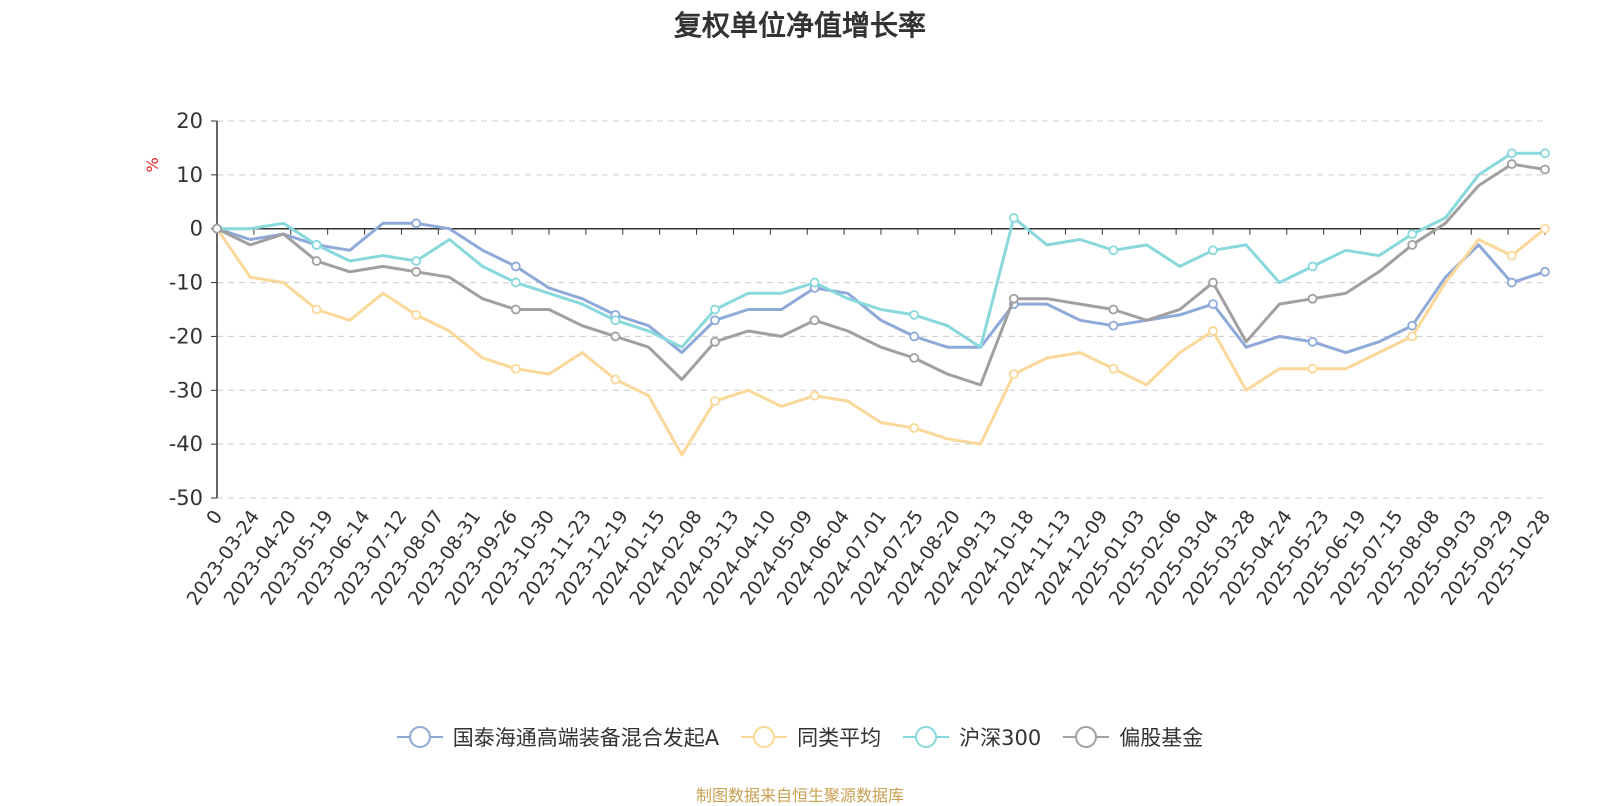 The image size is (1600, 806). I want to click on y-tick-label: -20, so click(186, 336).